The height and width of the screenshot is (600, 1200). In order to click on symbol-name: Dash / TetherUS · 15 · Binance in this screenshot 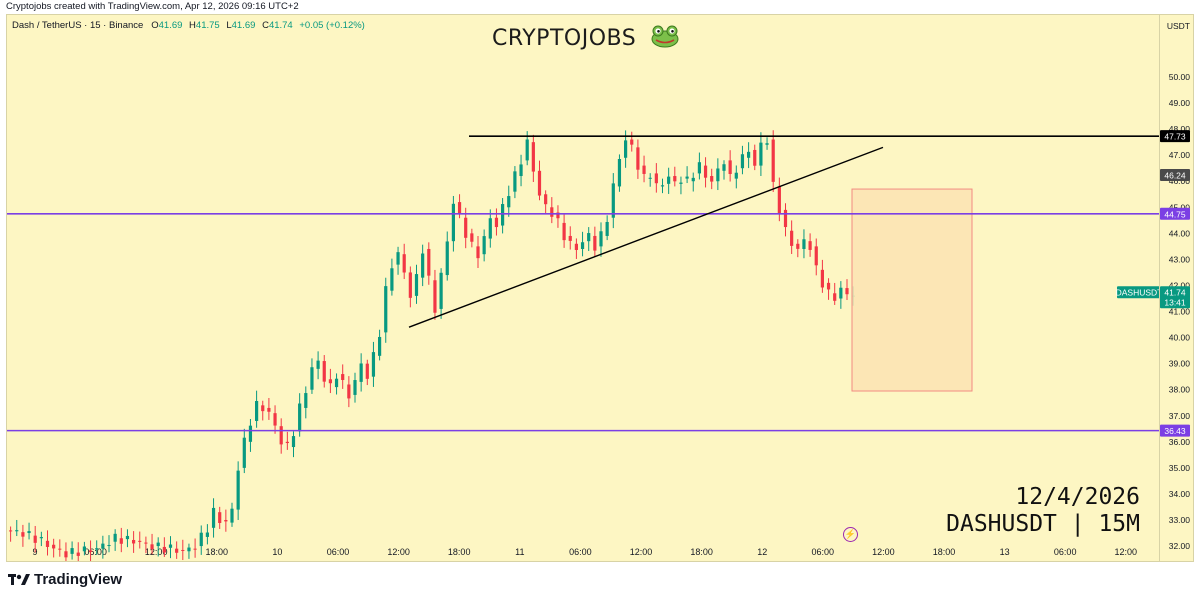, I will do `click(78, 25)`.